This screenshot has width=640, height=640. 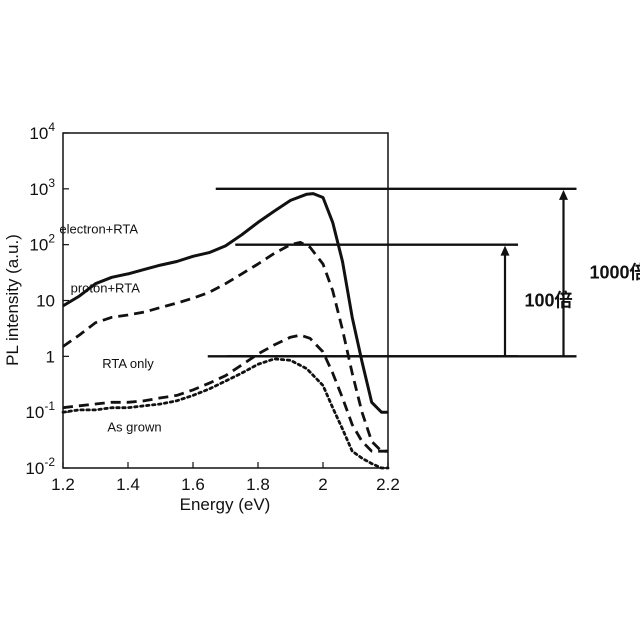 What do you see at coordinates (549, 300) in the screenshot?
I see `ratio-annotation: 100倍` at bounding box center [549, 300].